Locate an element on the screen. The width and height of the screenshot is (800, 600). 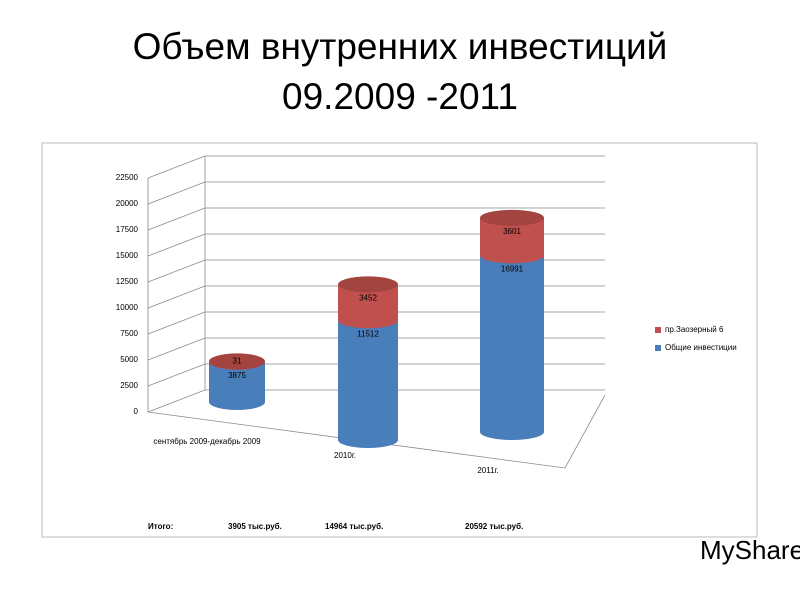
y-tick-label: 22500 is located at coordinates (127, 177).